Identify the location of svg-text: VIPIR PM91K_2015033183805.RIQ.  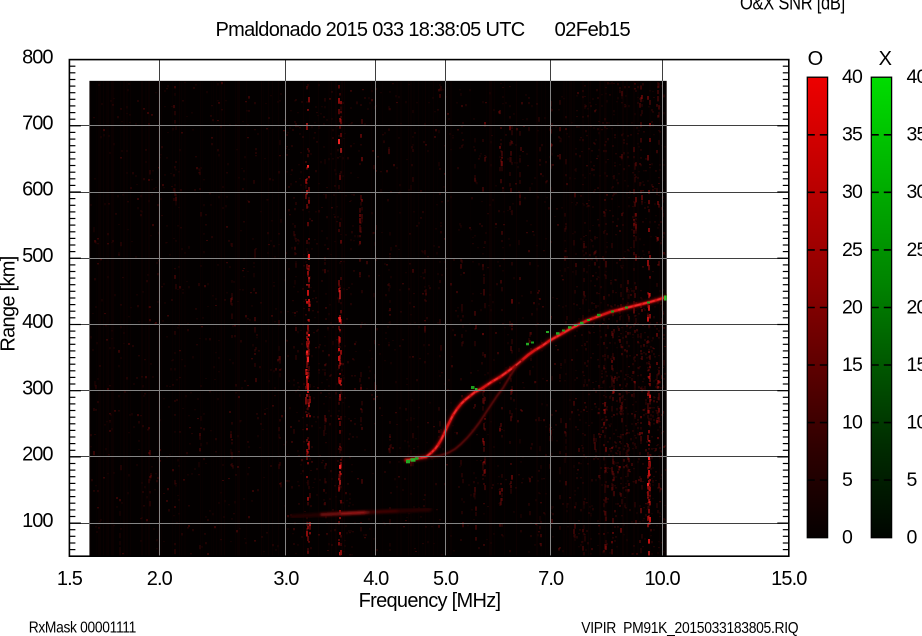
(689, 628).